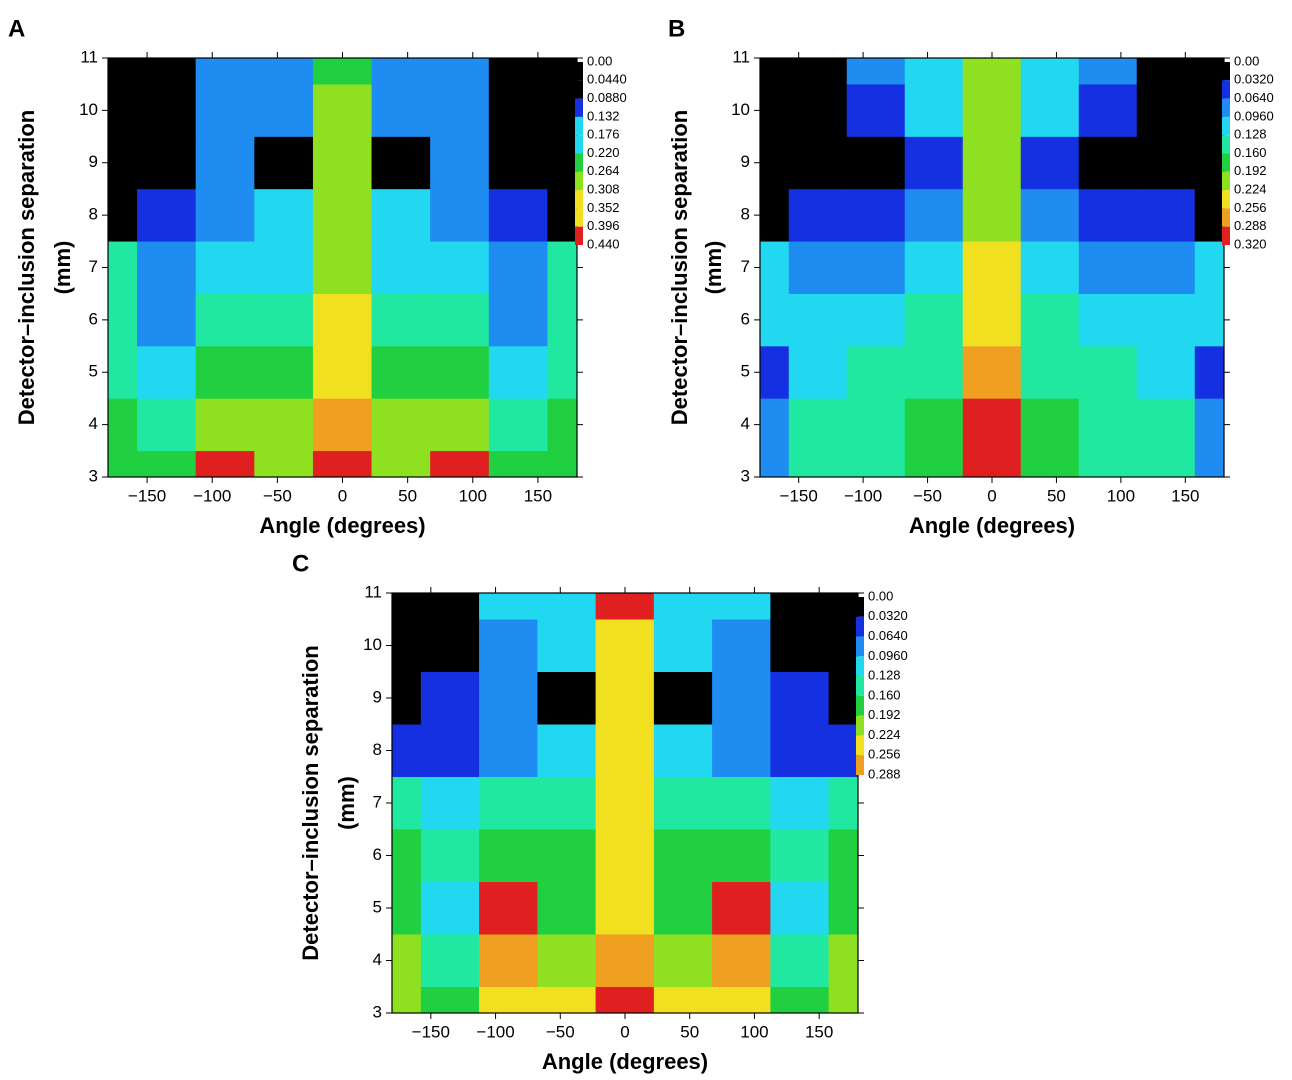  Describe the element at coordinates (884, 754) in the screenshot. I see `colorbar-label: 0.256` at that location.